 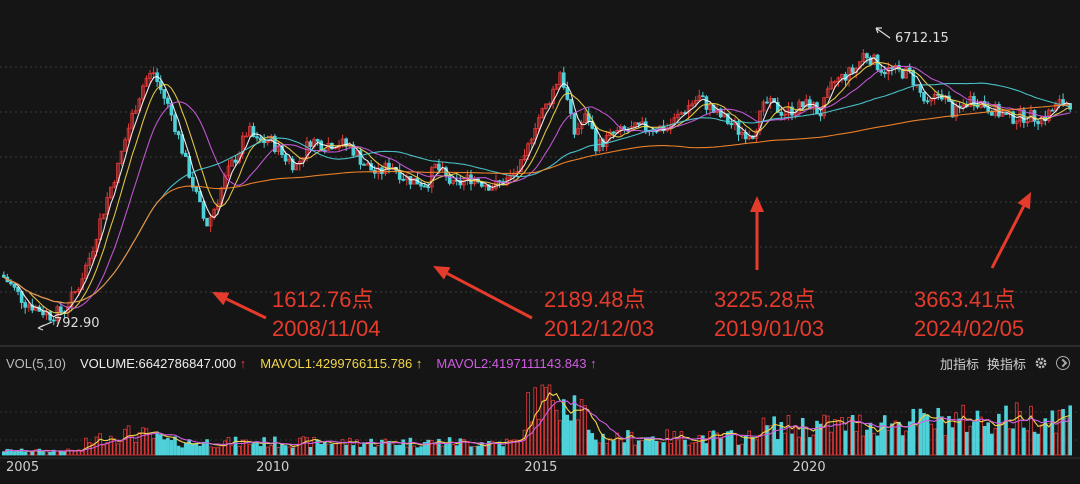 What do you see at coordinates (593, 363) in the screenshot?
I see `mavol2-up-arrow-icon: ↑` at bounding box center [593, 363].